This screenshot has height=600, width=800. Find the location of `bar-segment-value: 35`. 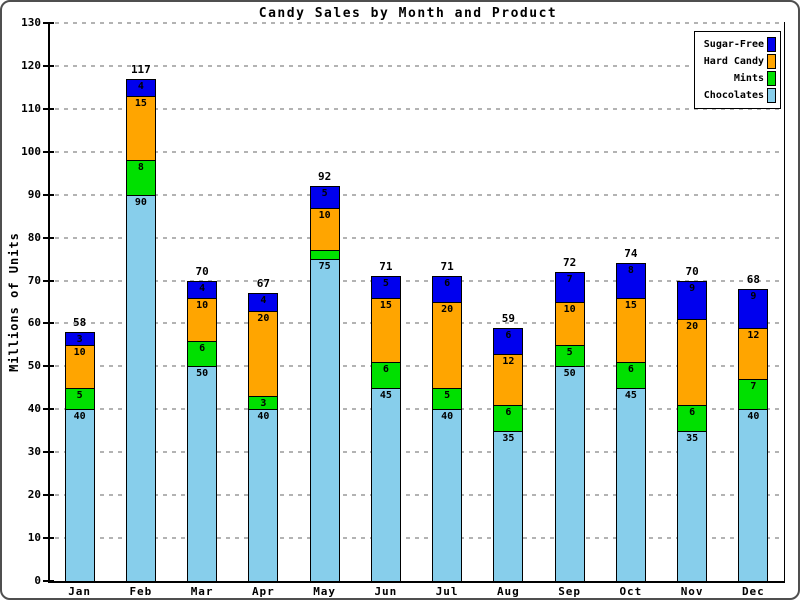

bar-segment-value: 35 is located at coordinates (508, 438).